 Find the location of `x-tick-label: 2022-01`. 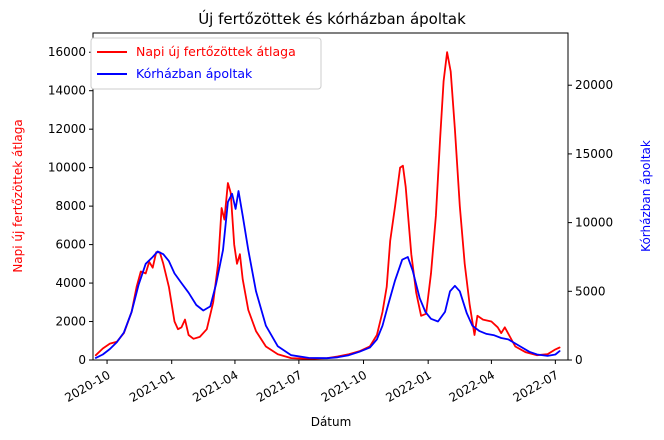

x-tick-label: 2022-01 is located at coordinates (408, 386).